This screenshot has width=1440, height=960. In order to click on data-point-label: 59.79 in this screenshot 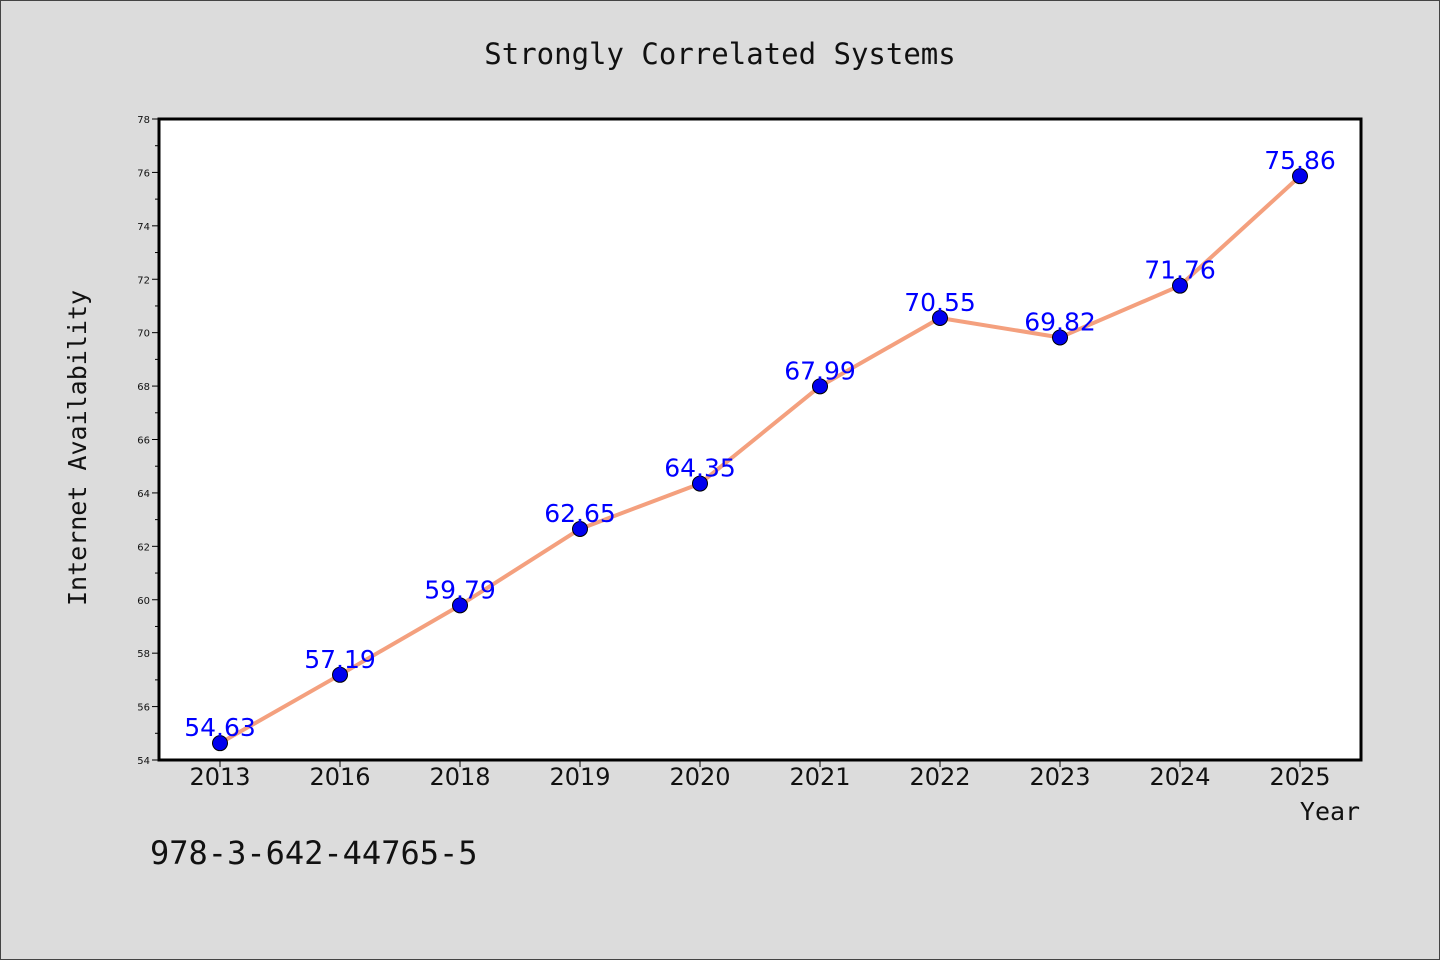, I will do `click(460, 589)`.